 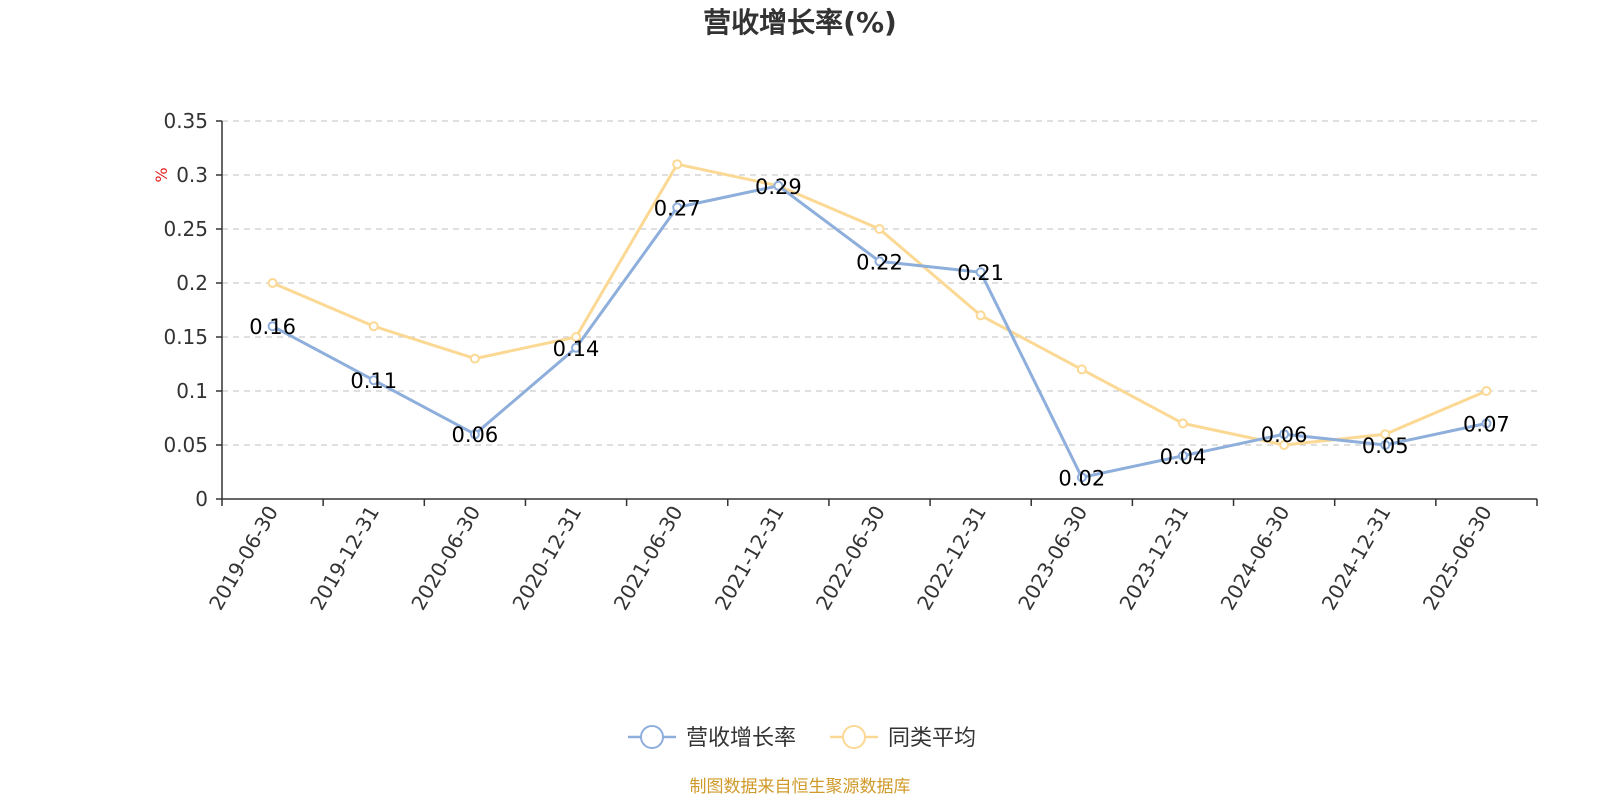 What do you see at coordinates (185, 121) in the screenshot?
I see `y-tick-label: 0.35` at bounding box center [185, 121].